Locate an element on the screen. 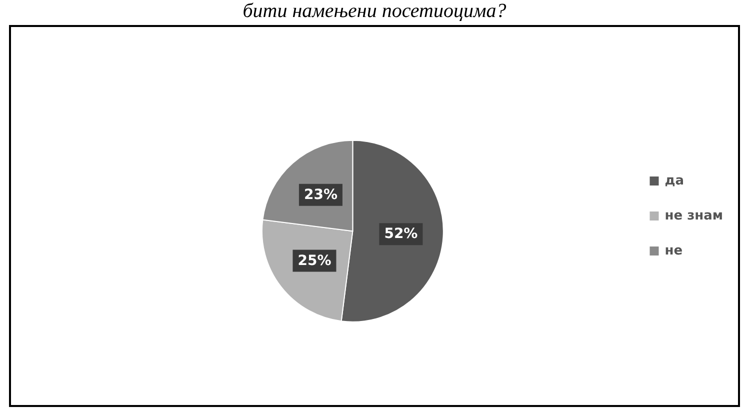 The height and width of the screenshot is (408, 749). data-label: 25% is located at coordinates (315, 260).